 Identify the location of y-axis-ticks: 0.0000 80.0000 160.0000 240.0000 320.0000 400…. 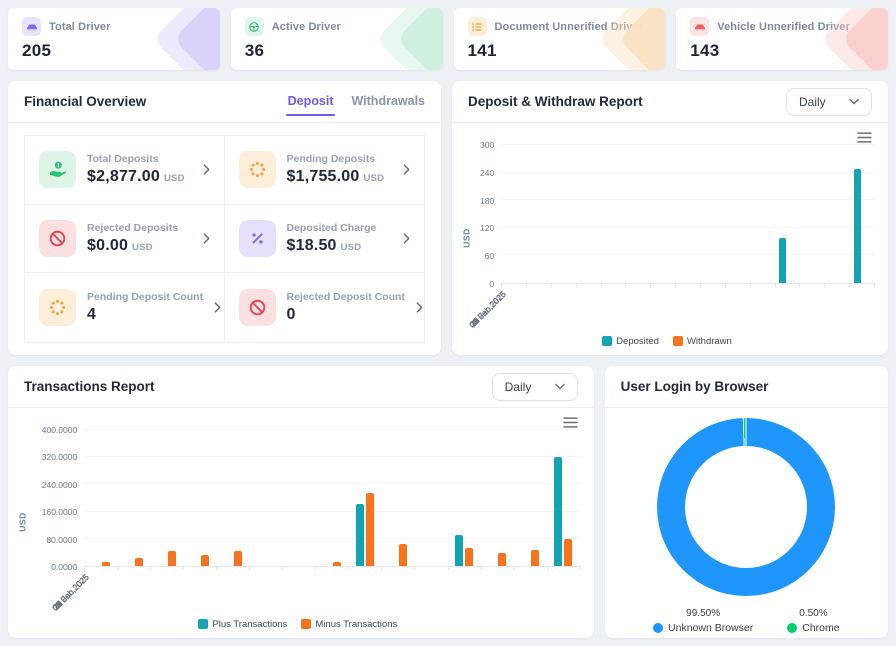
(56, 498).